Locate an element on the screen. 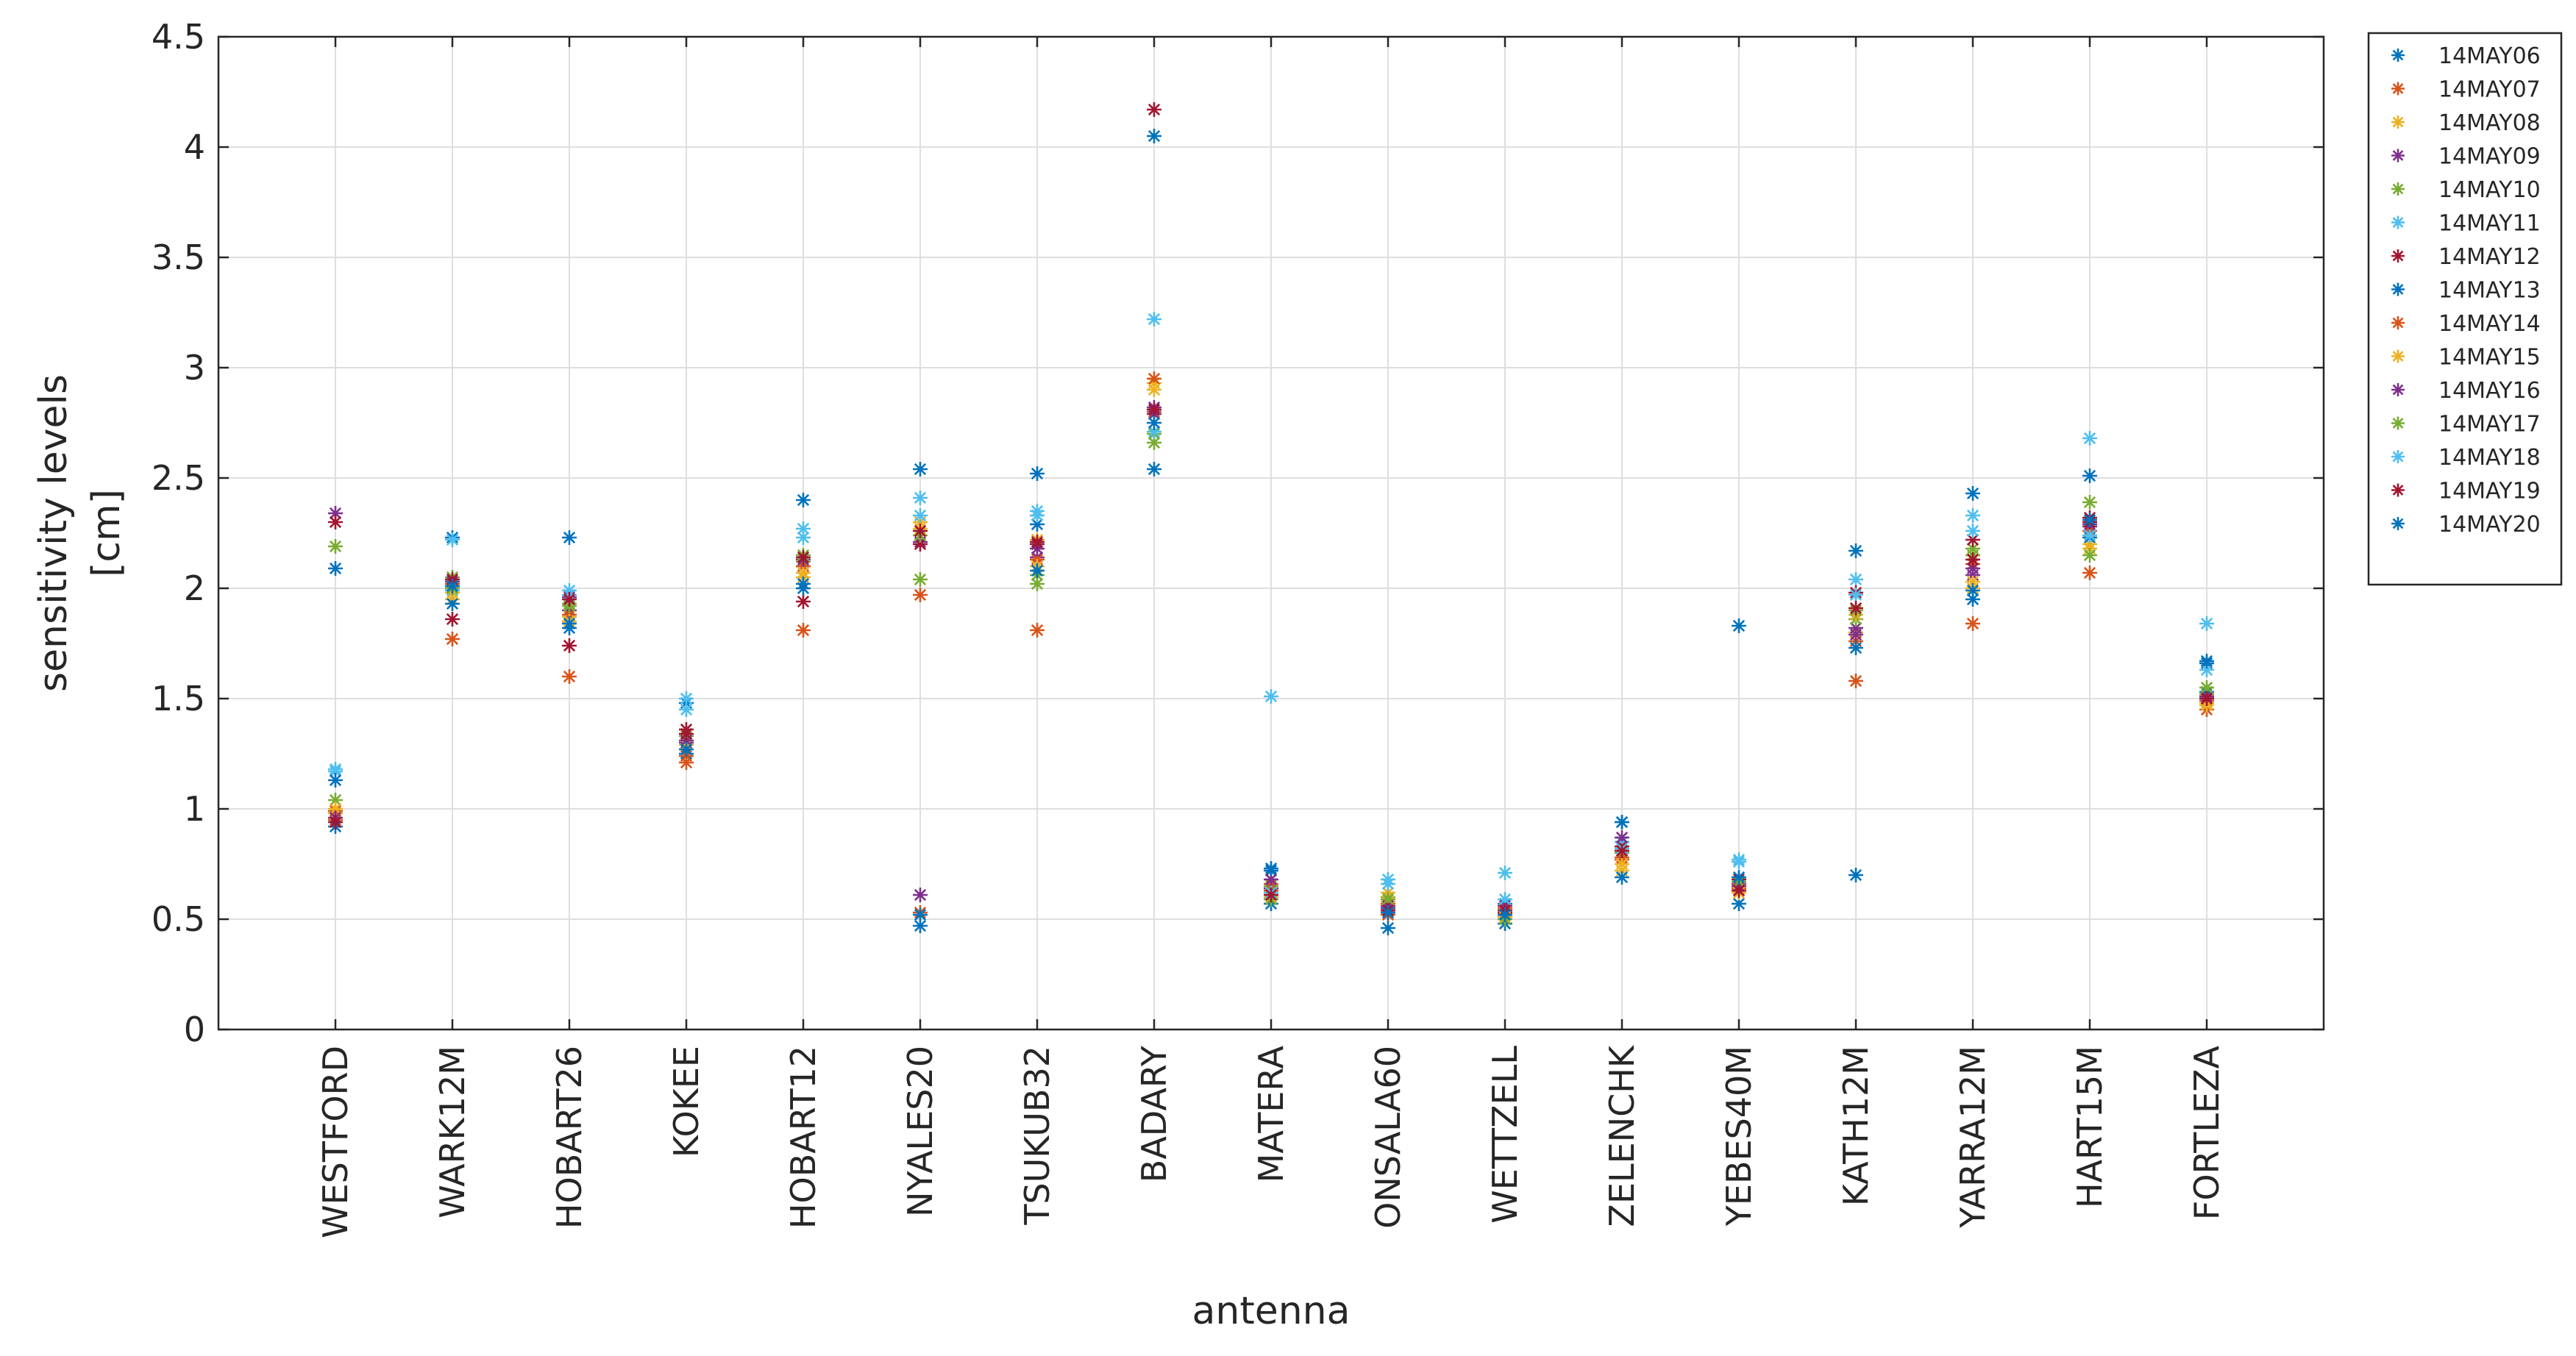  data-point-14may15-badary is located at coordinates (1154, 389).